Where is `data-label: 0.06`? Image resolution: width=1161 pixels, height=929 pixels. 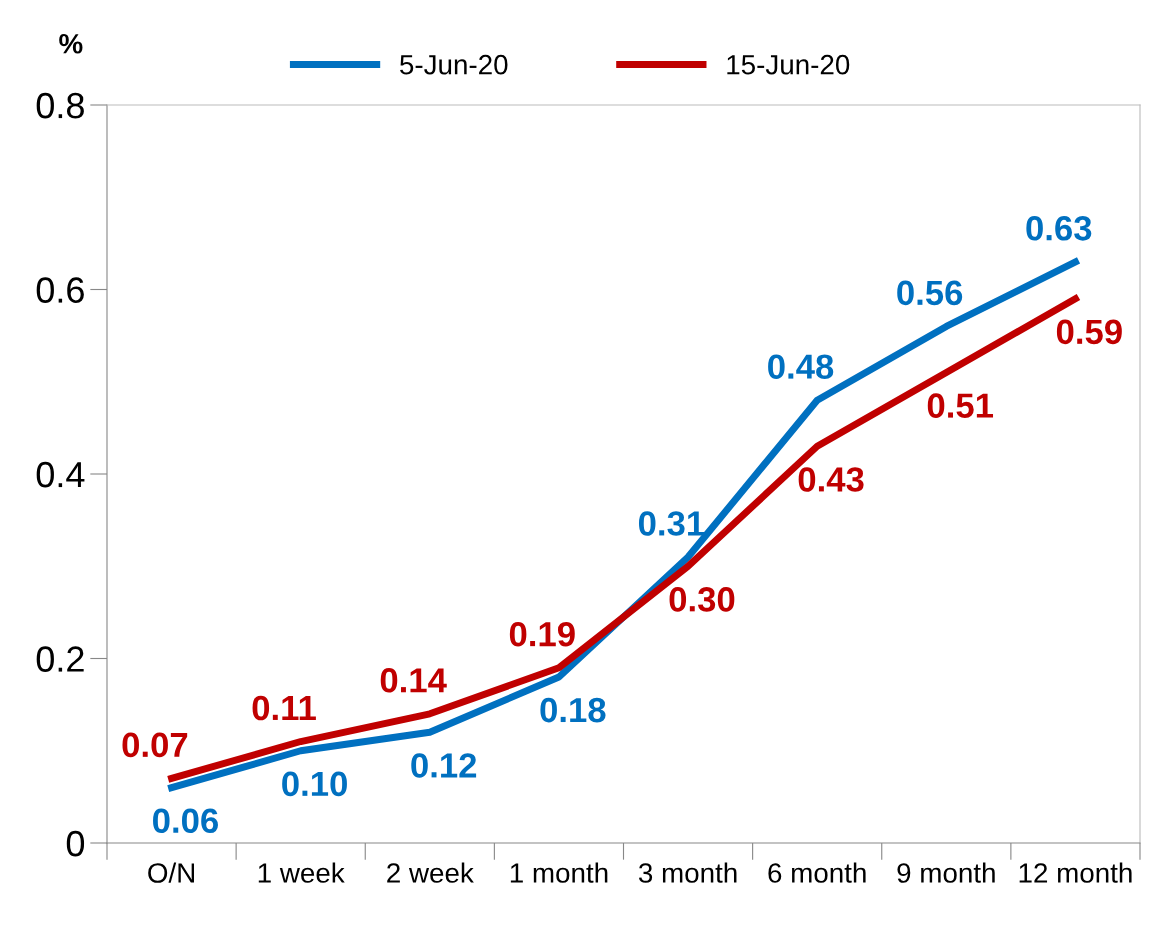 data-label: 0.06 is located at coordinates (185, 821).